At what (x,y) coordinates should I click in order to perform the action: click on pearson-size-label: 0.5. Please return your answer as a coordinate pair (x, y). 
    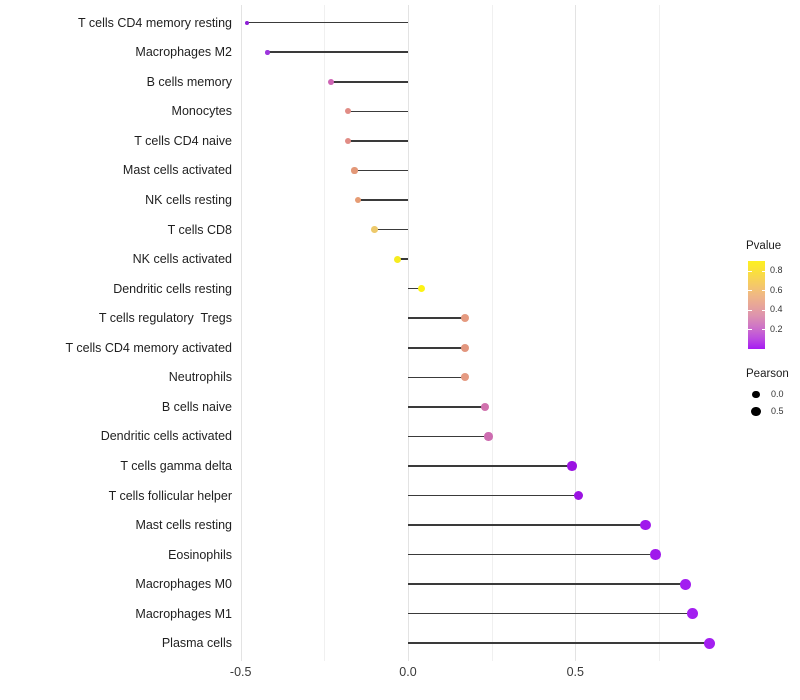
    Looking at the image, I should click on (777, 411).